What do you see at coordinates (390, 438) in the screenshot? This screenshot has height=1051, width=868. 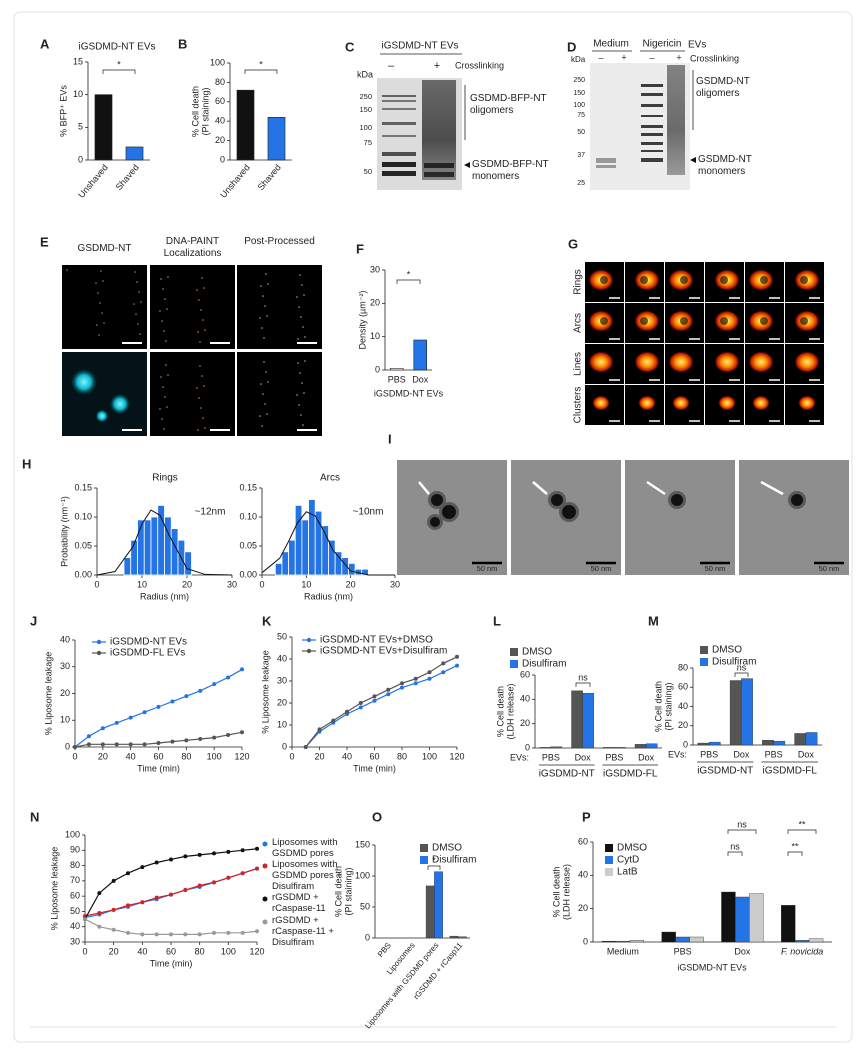 I see `panel-label: I` at bounding box center [390, 438].